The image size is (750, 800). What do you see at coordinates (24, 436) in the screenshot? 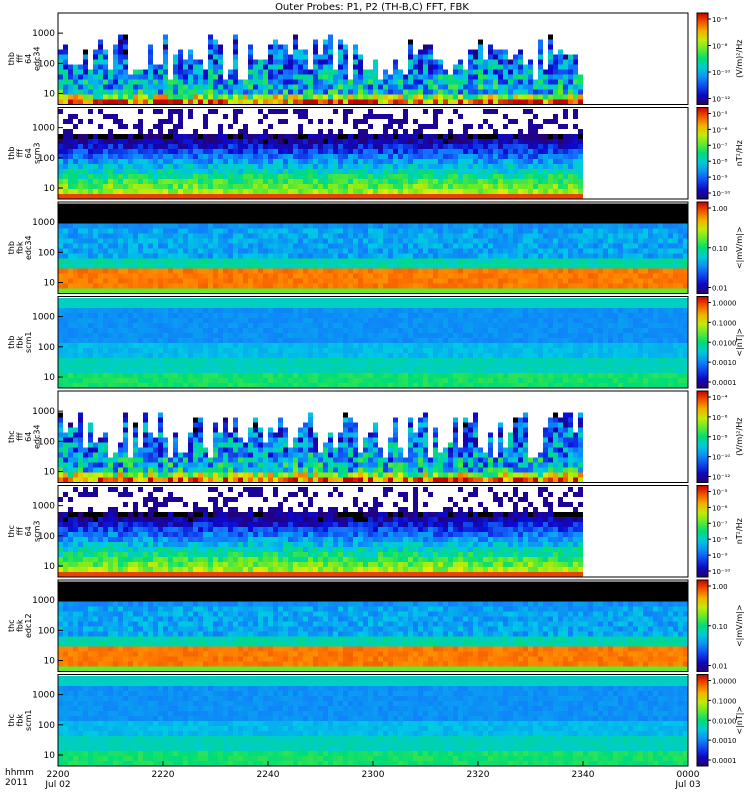
I see `panel-y-label: thcfff64edc34` at bounding box center [24, 436].